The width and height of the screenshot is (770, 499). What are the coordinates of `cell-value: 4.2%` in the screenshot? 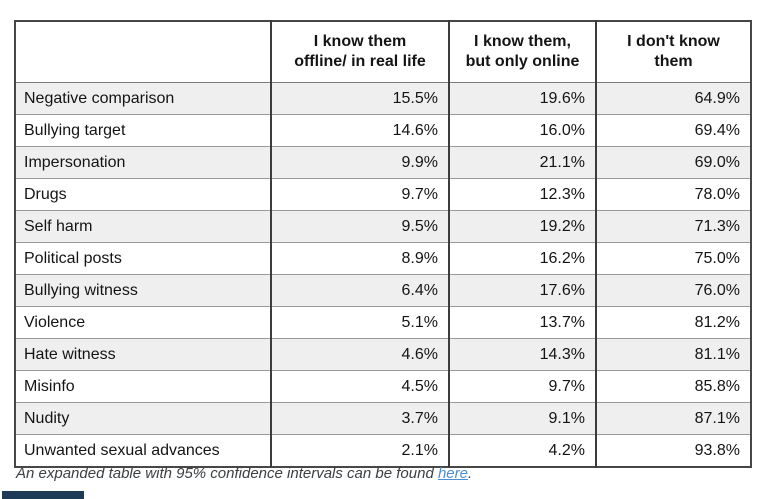 It's located at (522, 450).